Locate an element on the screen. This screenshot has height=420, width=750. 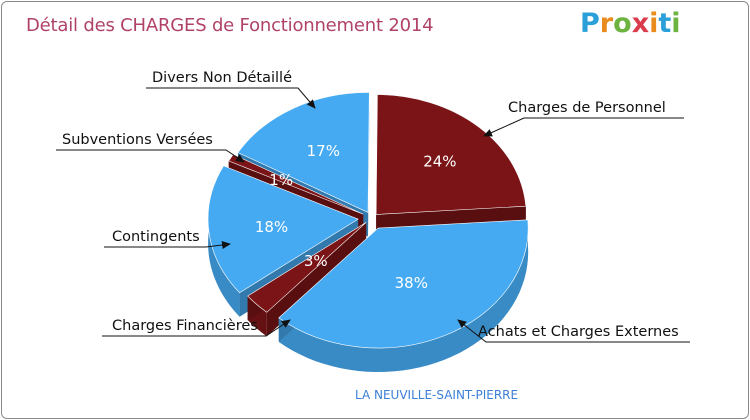
logo-letter: r is located at coordinates (606, 23).